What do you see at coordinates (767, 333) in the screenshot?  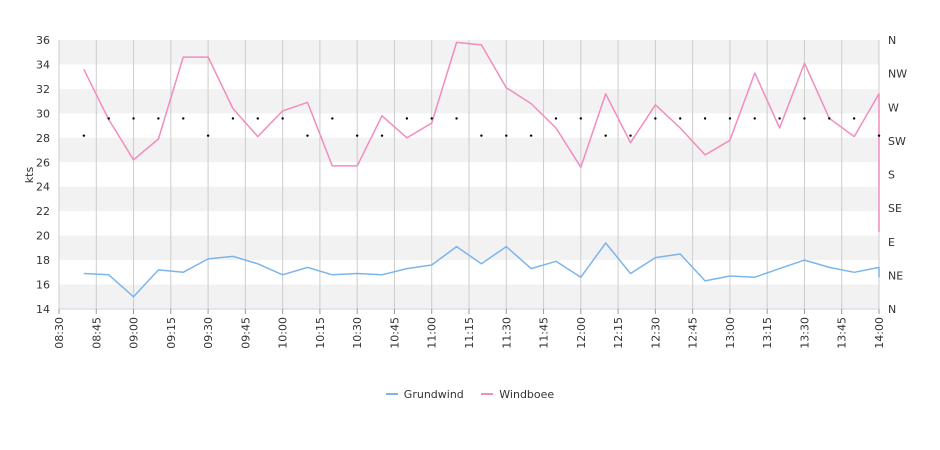 I see `x-tick-label: 13:15` at bounding box center [767, 333].